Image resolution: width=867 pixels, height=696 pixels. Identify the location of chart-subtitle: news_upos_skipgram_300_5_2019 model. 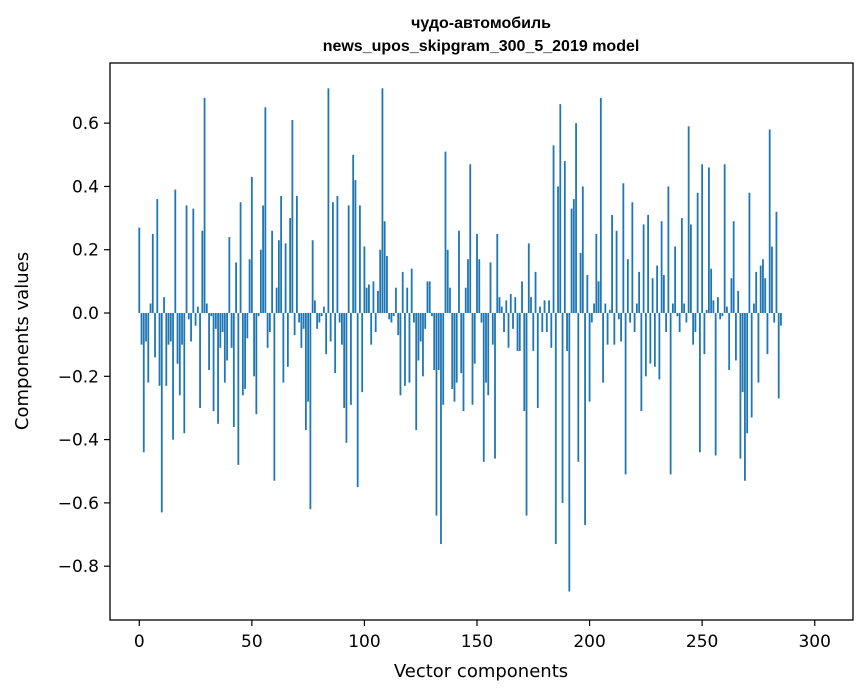
(481, 46).